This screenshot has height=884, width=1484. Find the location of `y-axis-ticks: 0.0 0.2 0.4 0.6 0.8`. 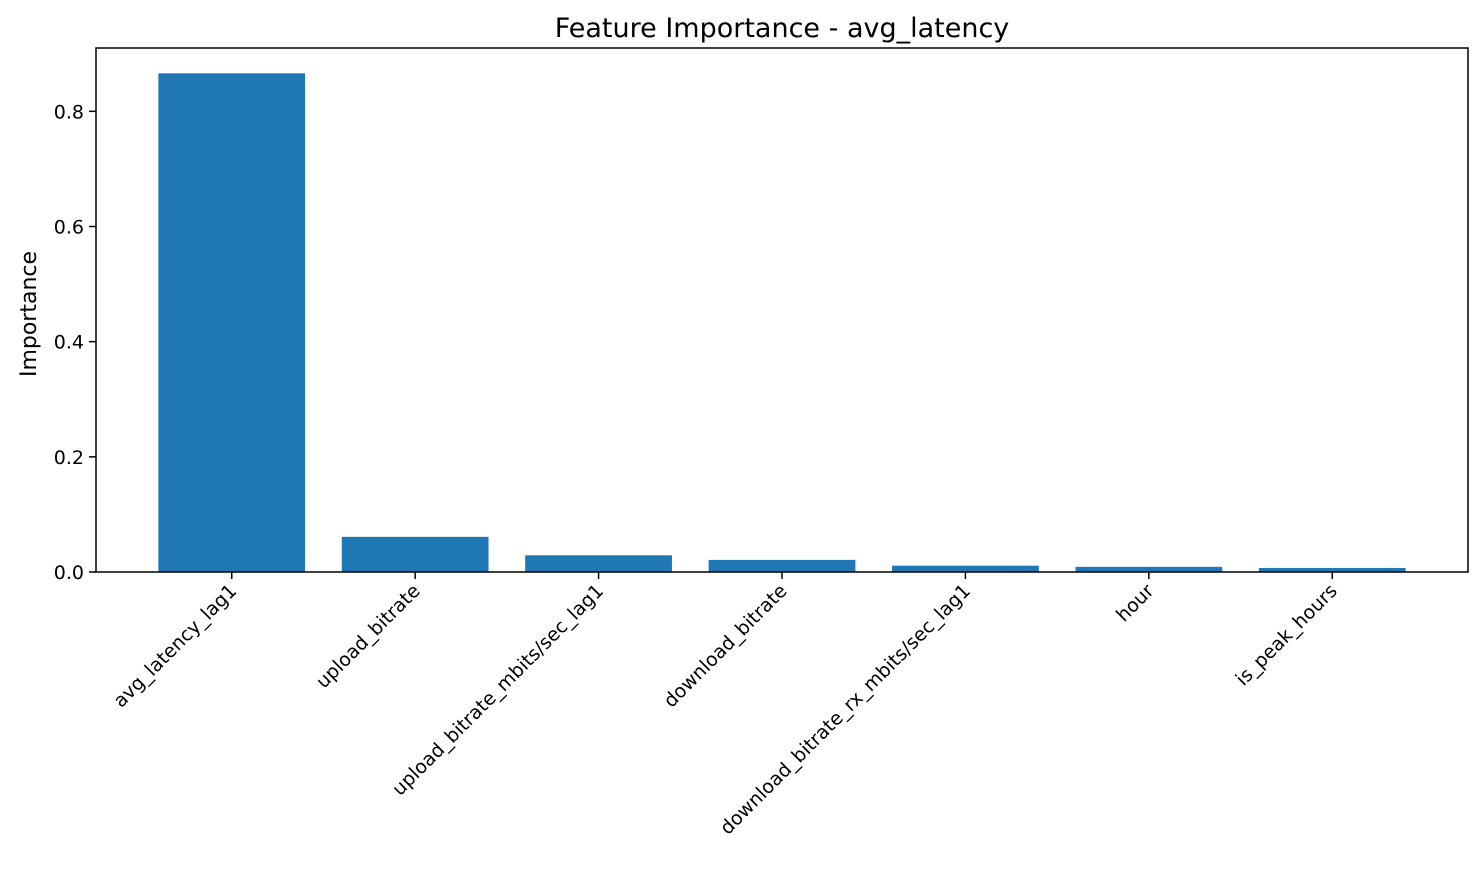

y-axis-ticks: 0.0 0.2 0.4 0.6 0.8 is located at coordinates (75, 342).